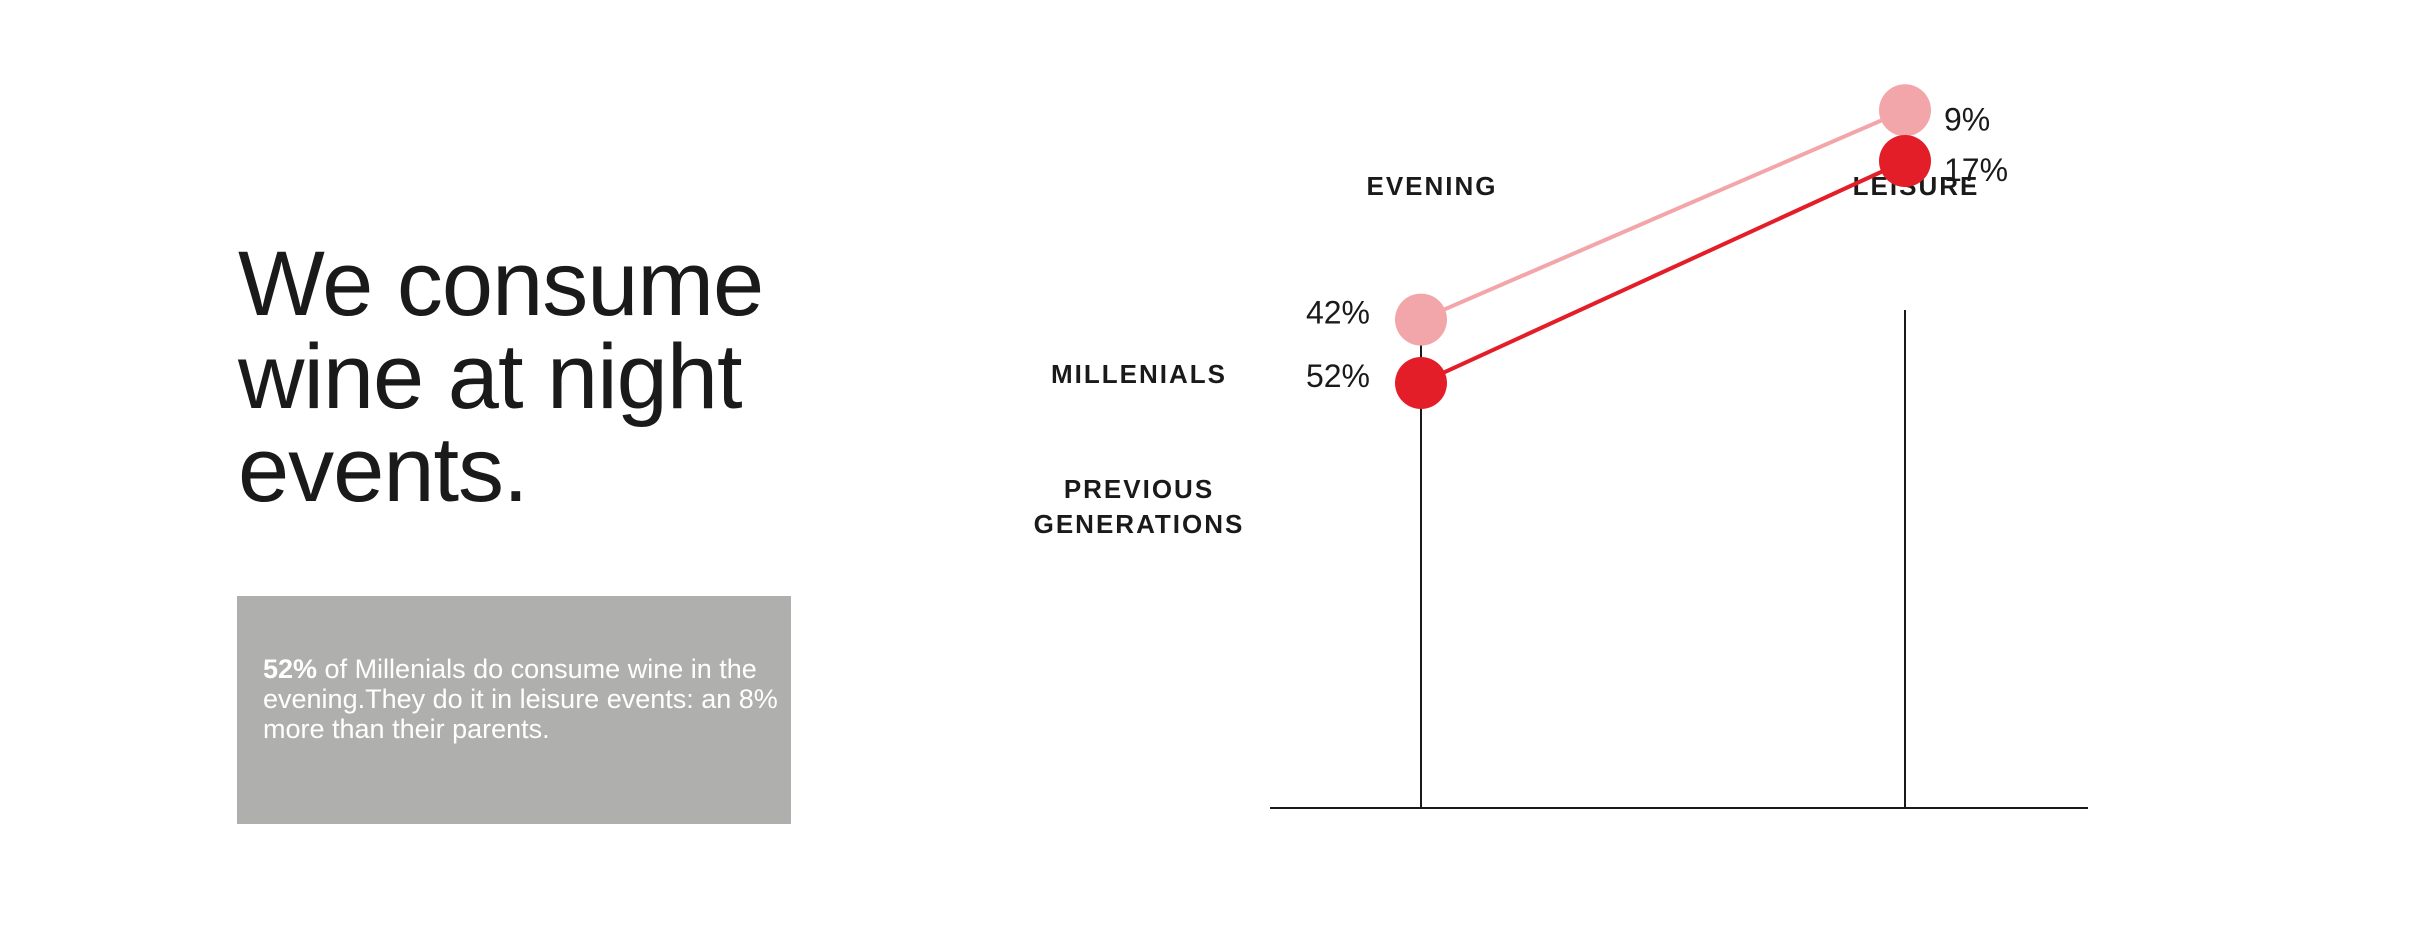 The image size is (2409, 952). Describe the element at coordinates (1338, 376) in the screenshot. I see `data-label: 52%` at that location.